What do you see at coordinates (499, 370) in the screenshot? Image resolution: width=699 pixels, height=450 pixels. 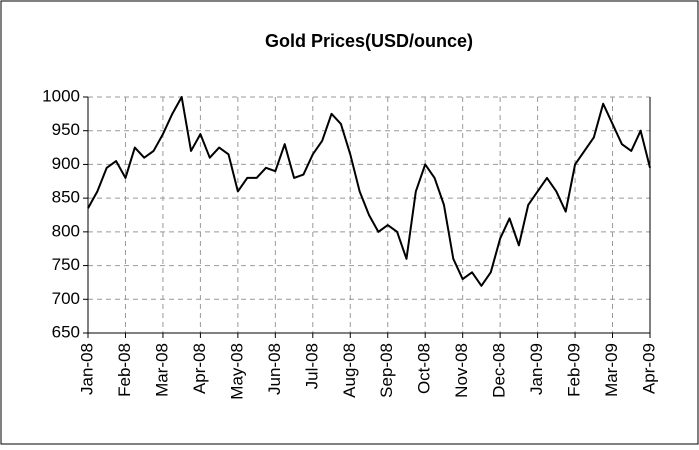 I see `x-tick-label: Dec-08` at bounding box center [499, 370].